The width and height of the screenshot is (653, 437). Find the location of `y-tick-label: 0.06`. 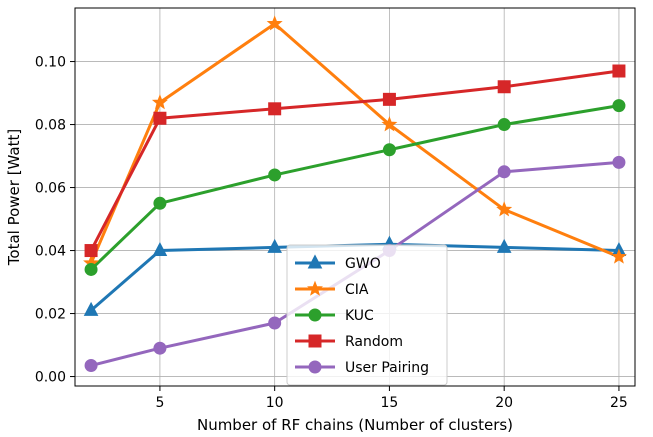

y-tick-label: 0.06 is located at coordinates (50, 189).